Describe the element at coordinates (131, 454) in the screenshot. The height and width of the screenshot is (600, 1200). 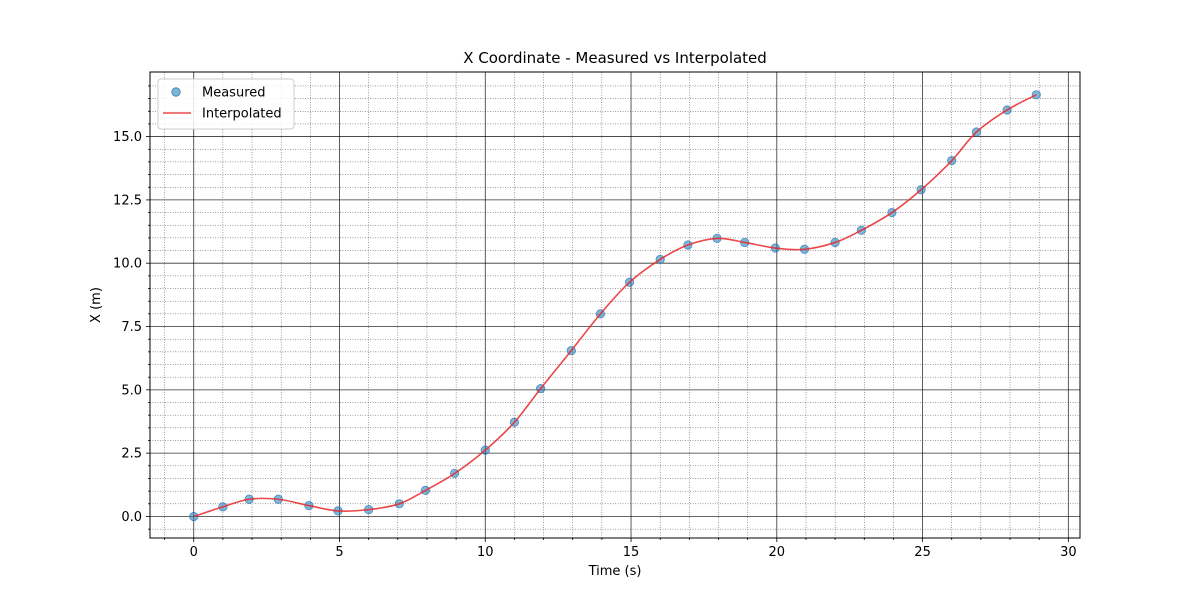
I see `y-tick-label: 2.5` at that location.